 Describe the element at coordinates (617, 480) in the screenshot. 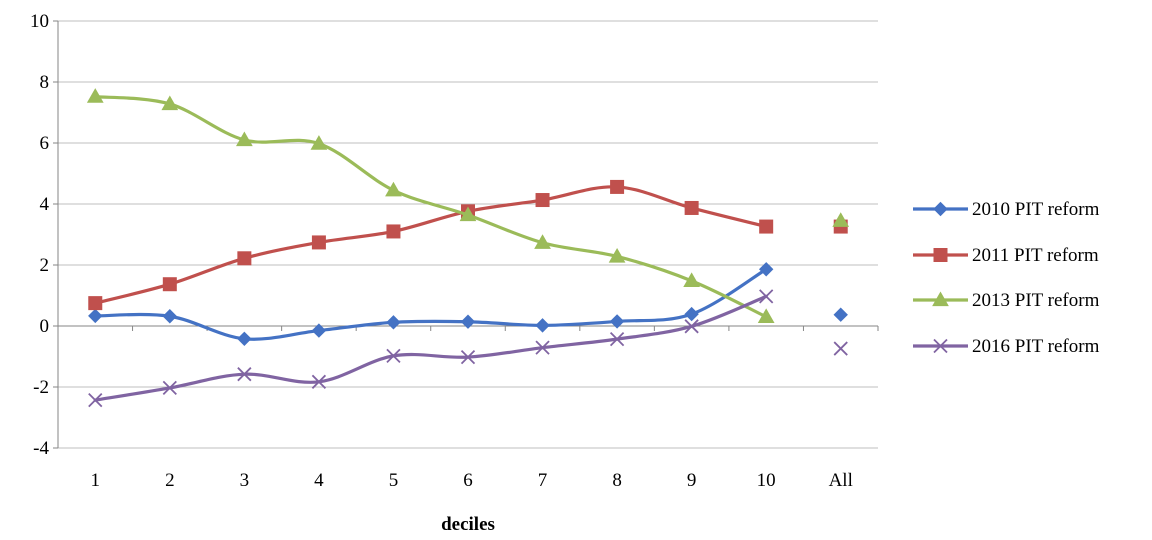

I see `x-tick-label: 8` at that location.